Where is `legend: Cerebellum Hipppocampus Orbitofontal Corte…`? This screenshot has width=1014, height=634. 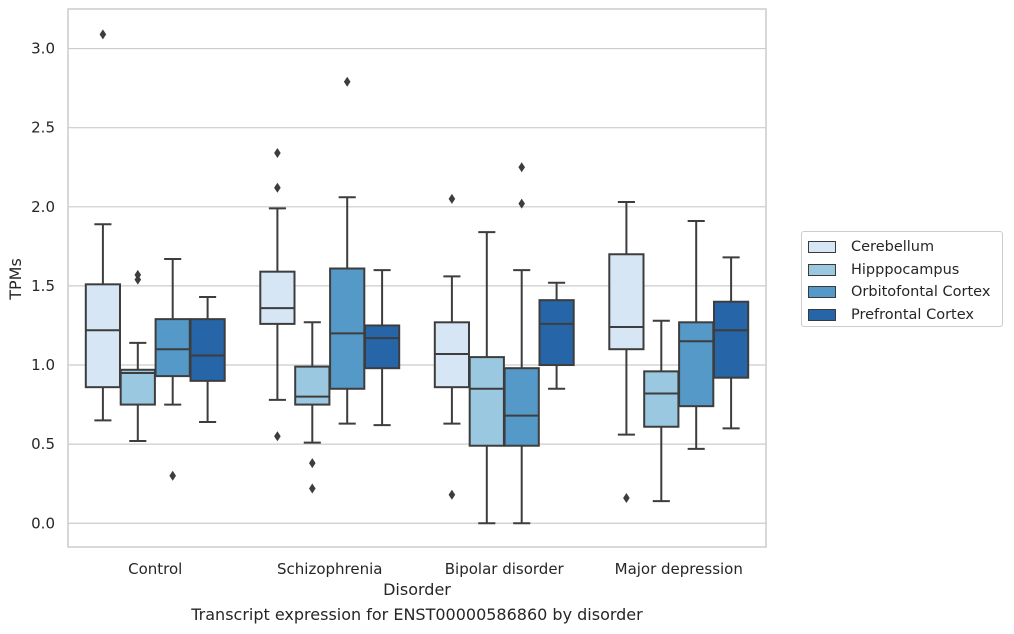 legend: Cerebellum Hipppocampus Orbitofontal Corte… is located at coordinates (902, 279).